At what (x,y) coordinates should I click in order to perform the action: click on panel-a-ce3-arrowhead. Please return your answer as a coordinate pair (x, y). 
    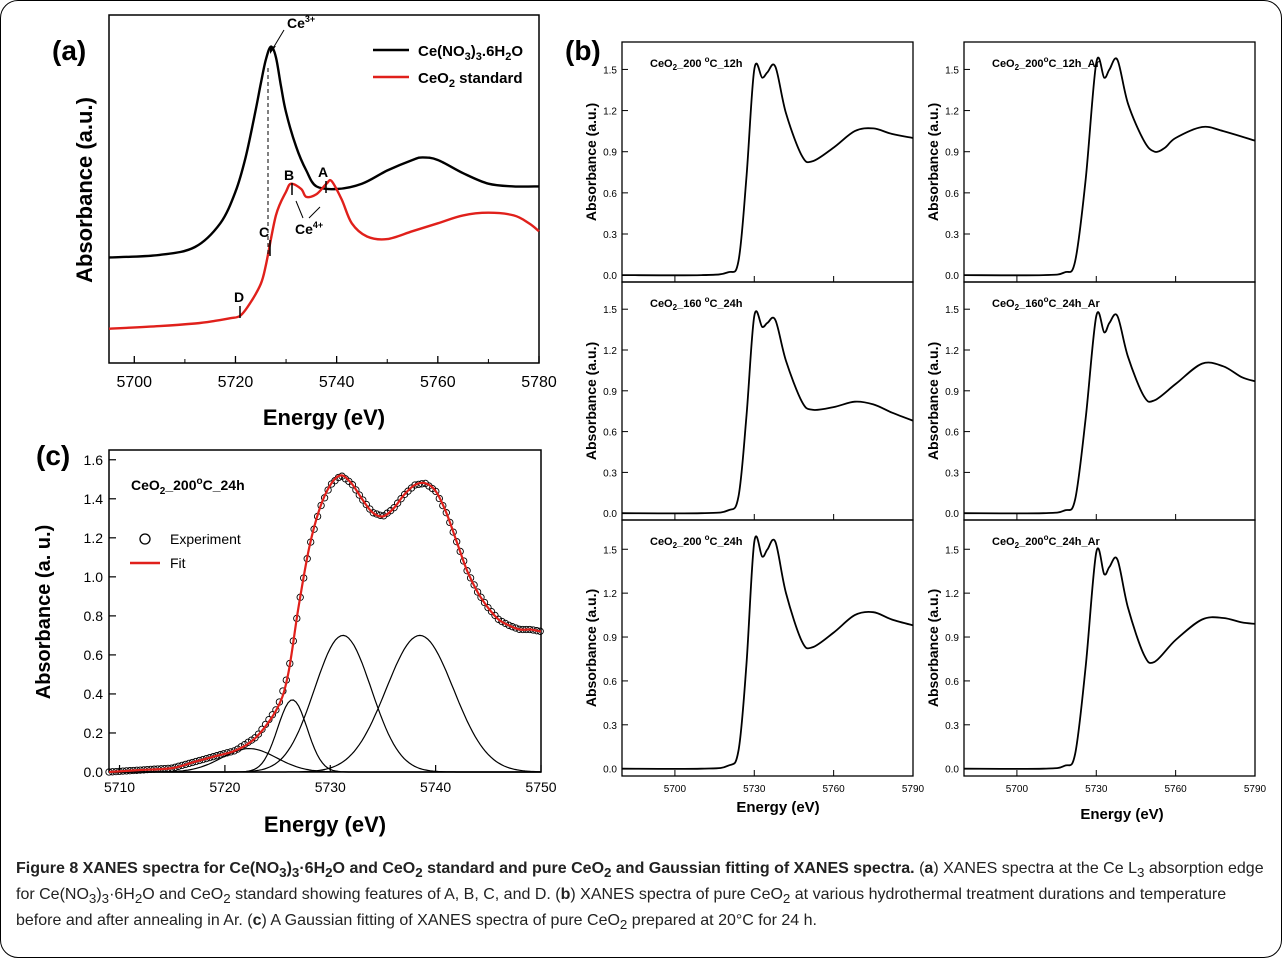
    Looking at the image, I should click on (273, 50).